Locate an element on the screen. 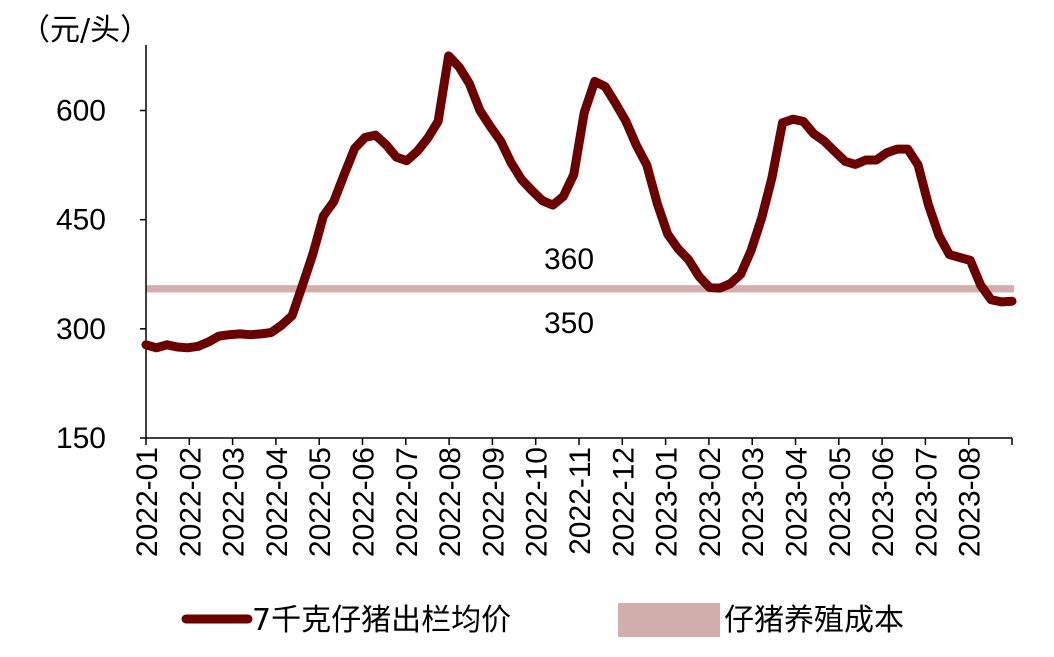 The width and height of the screenshot is (1054, 657). legend-label-price: 7千克仔猪出栏均价 is located at coordinates (381, 620).